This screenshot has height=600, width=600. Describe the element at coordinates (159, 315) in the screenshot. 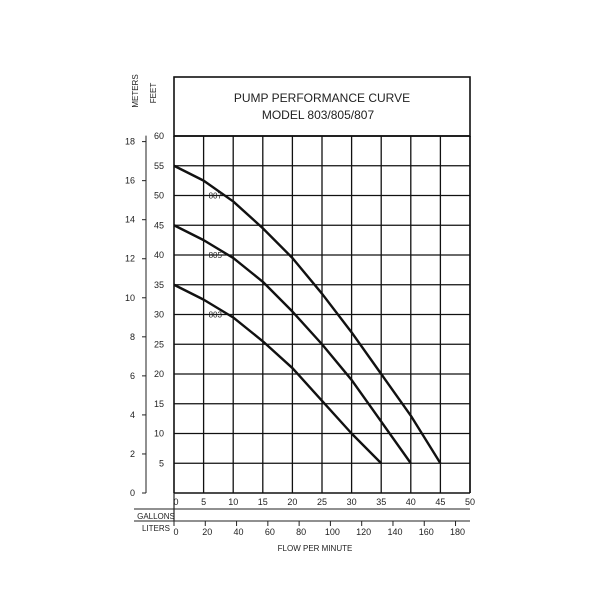

I see `feet-tick-label: 30` at that location.